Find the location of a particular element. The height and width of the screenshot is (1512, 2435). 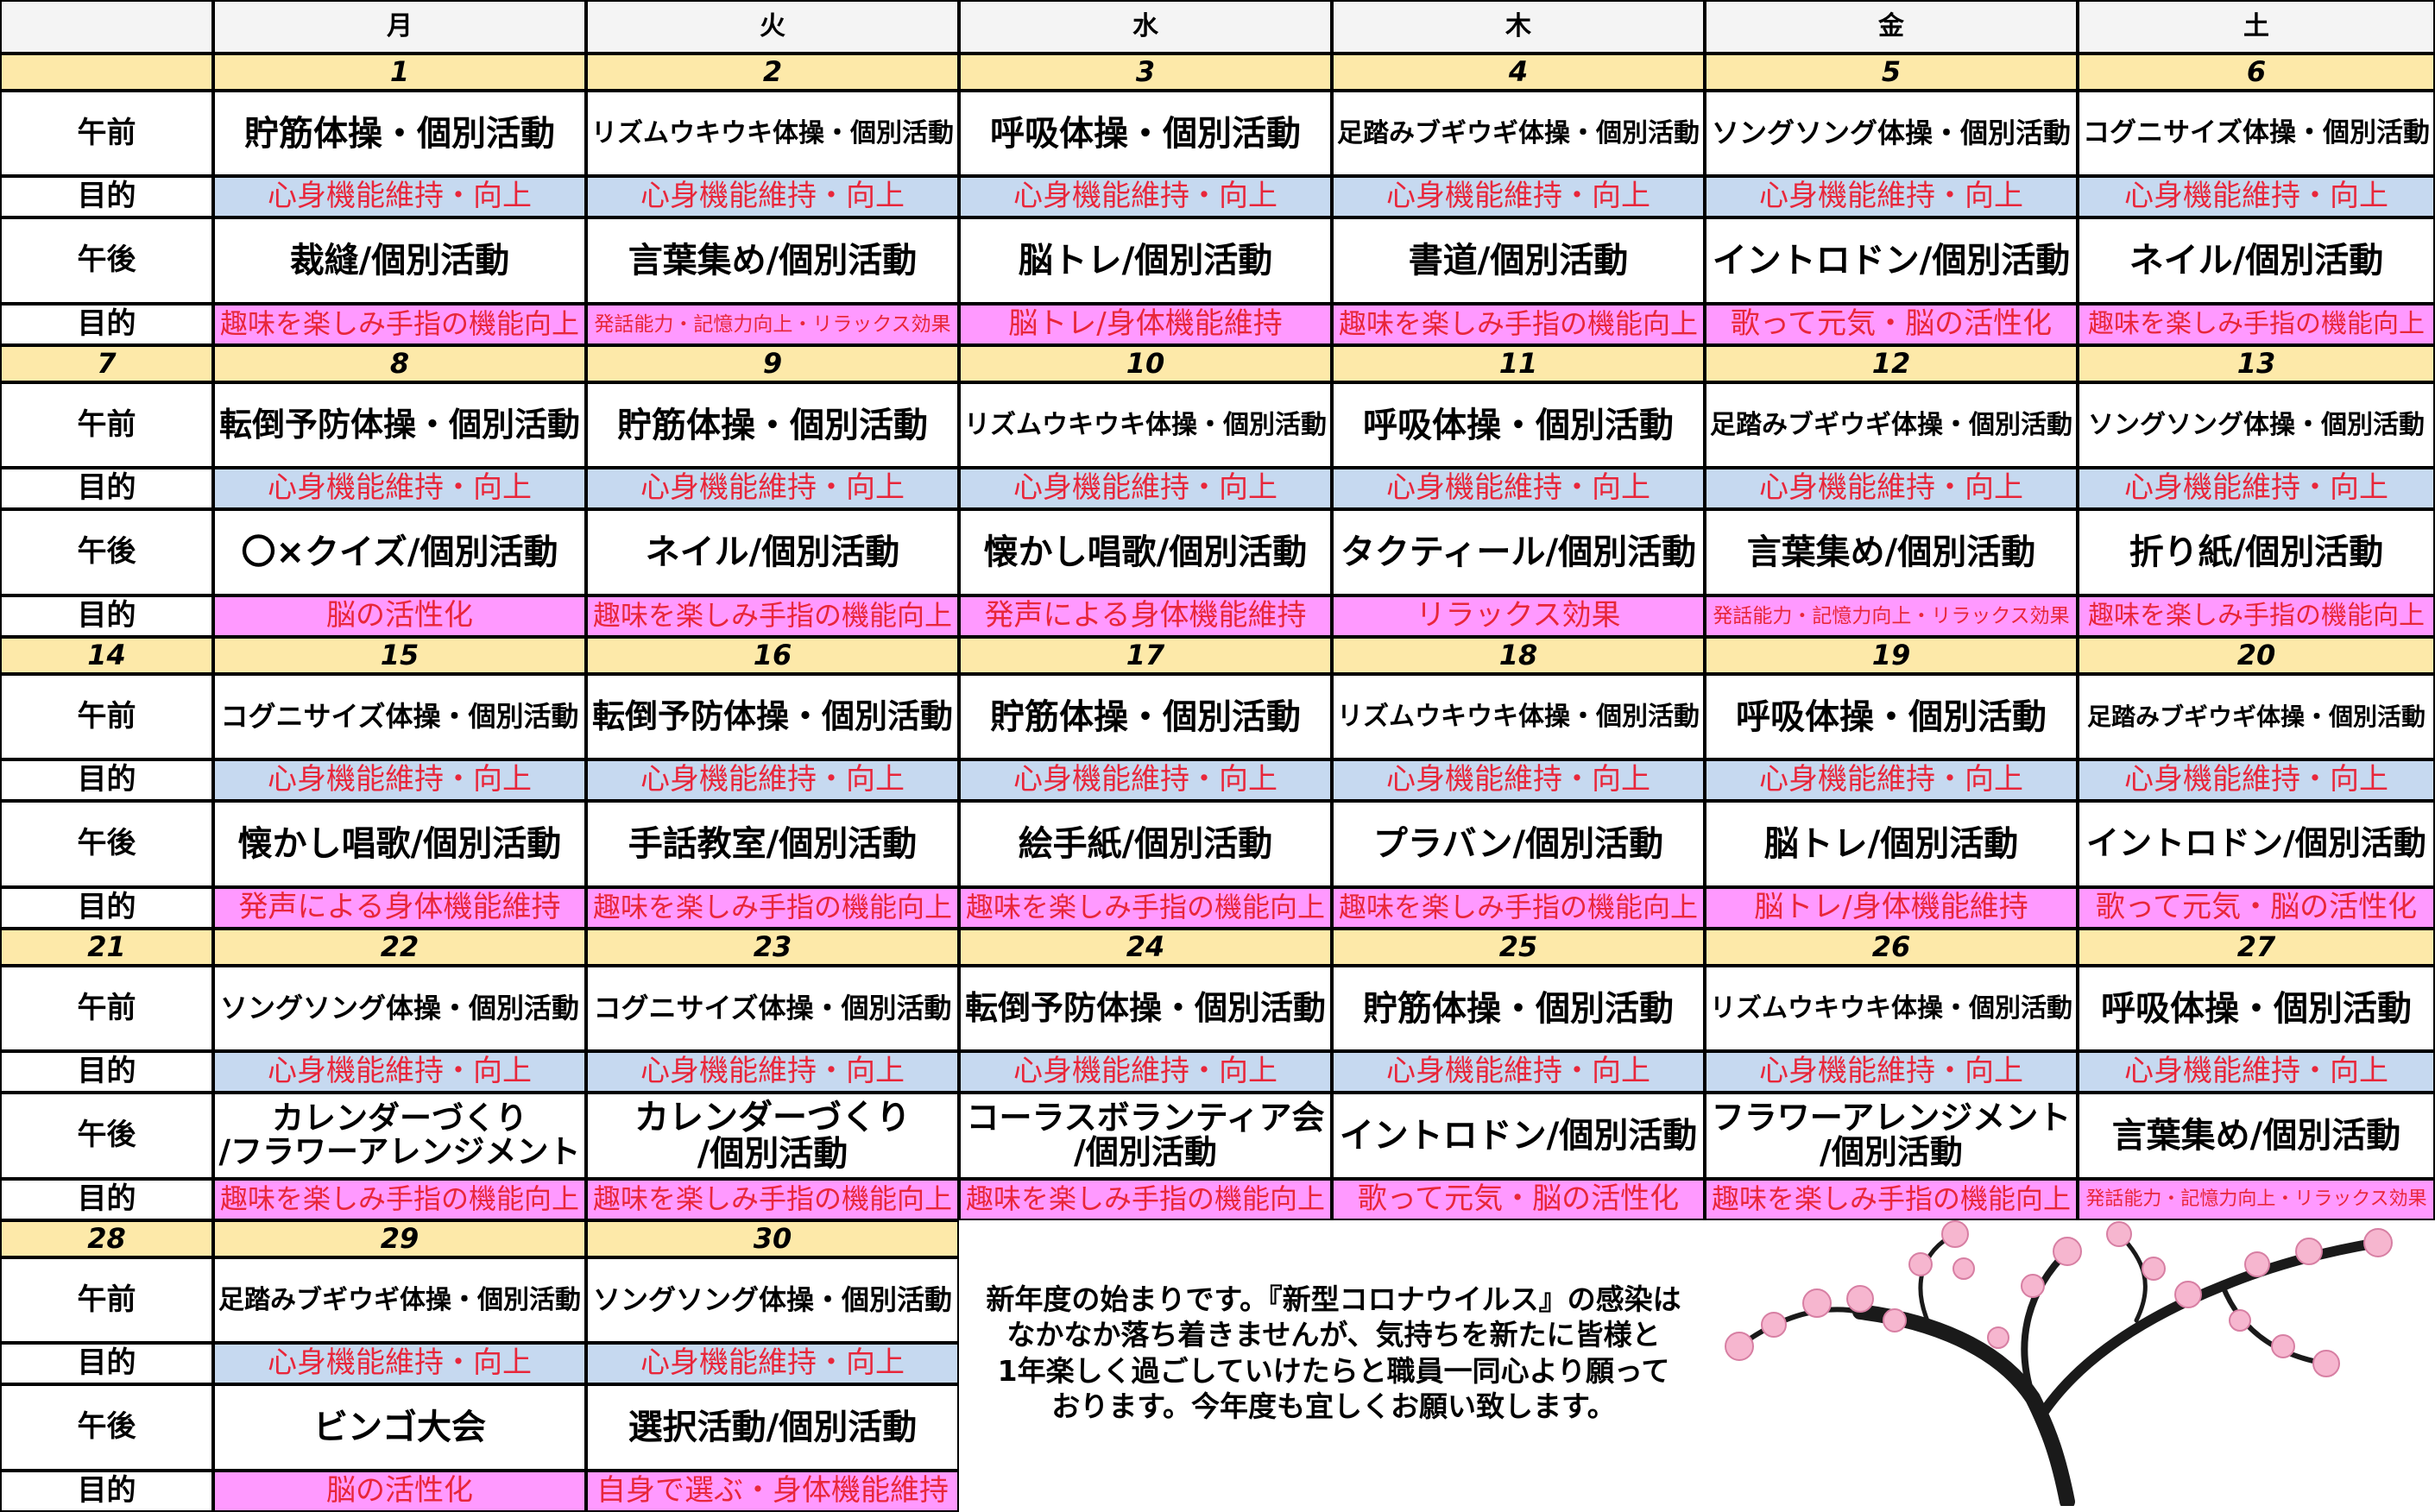

date-text: 24 is located at coordinates (1145, 946).